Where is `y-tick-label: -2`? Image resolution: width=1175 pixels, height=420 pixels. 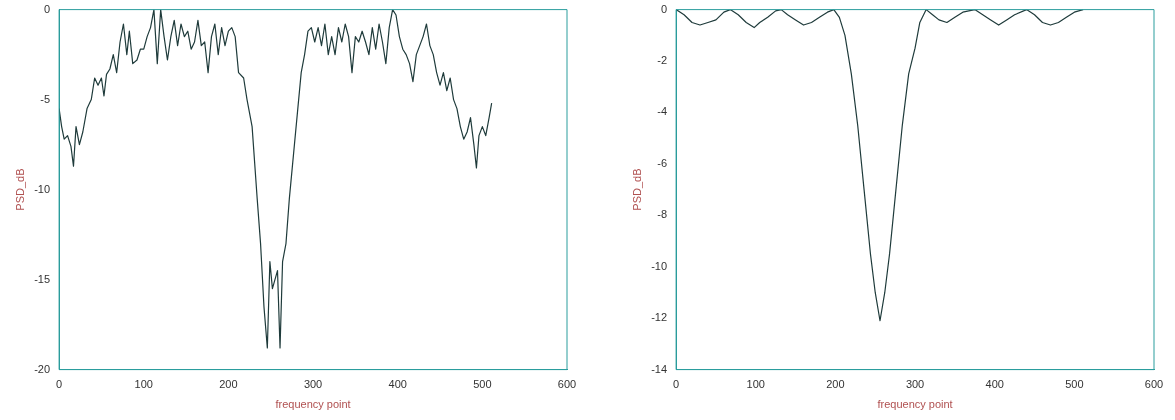
y-tick-label: -2 is located at coordinates (662, 60).